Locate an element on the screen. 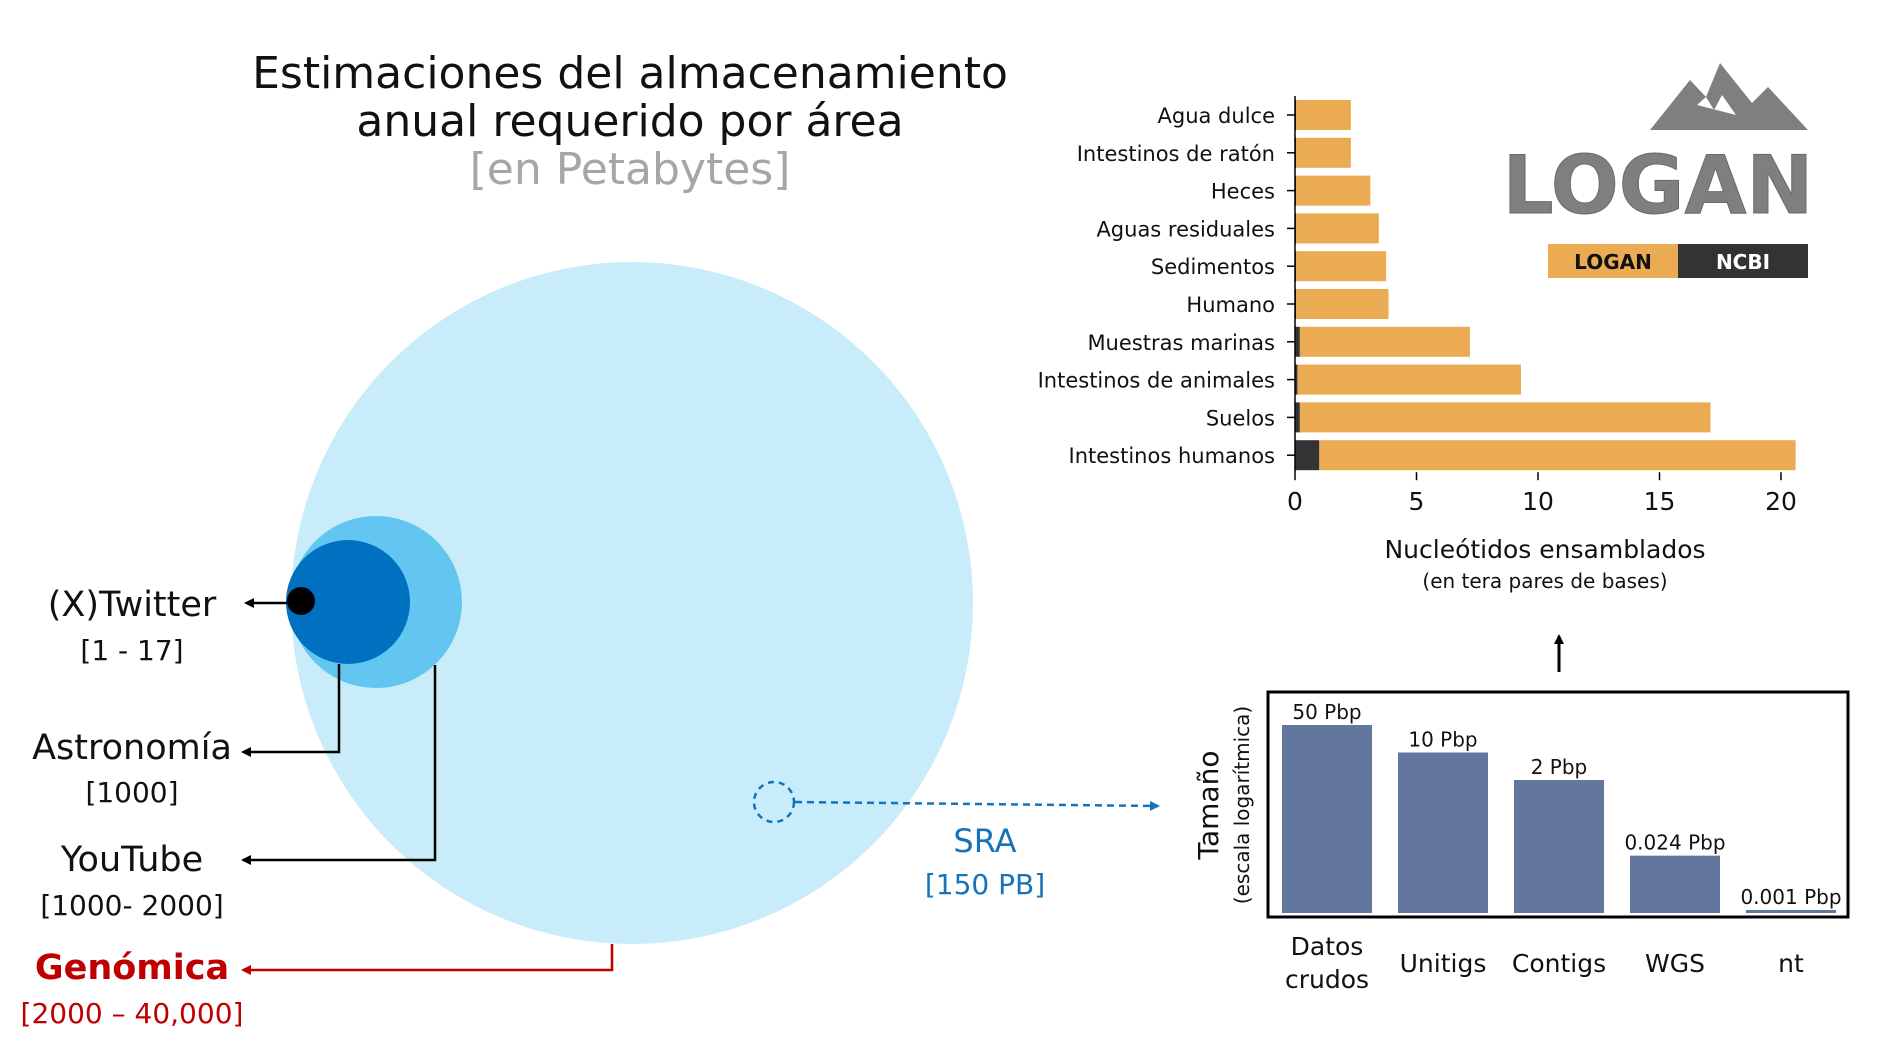 Image resolution: width=1879 pixels, height=1052 pixels. sra-circle is located at coordinates (774, 802).